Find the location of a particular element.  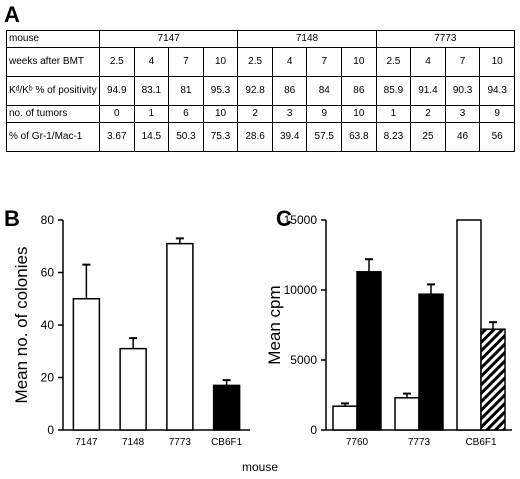

y-axis-label: Mean cpm is located at coordinates (274, 324).